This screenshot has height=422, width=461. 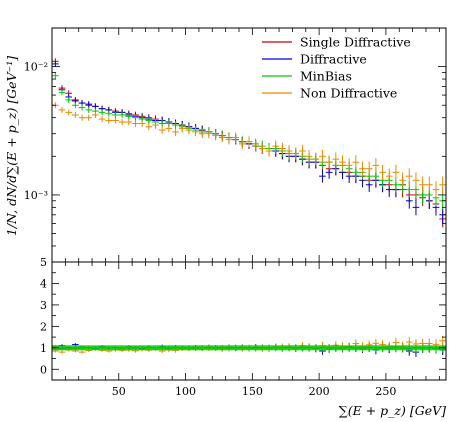 I want to click on ratio-tick-label: 3, so click(x=43, y=305).